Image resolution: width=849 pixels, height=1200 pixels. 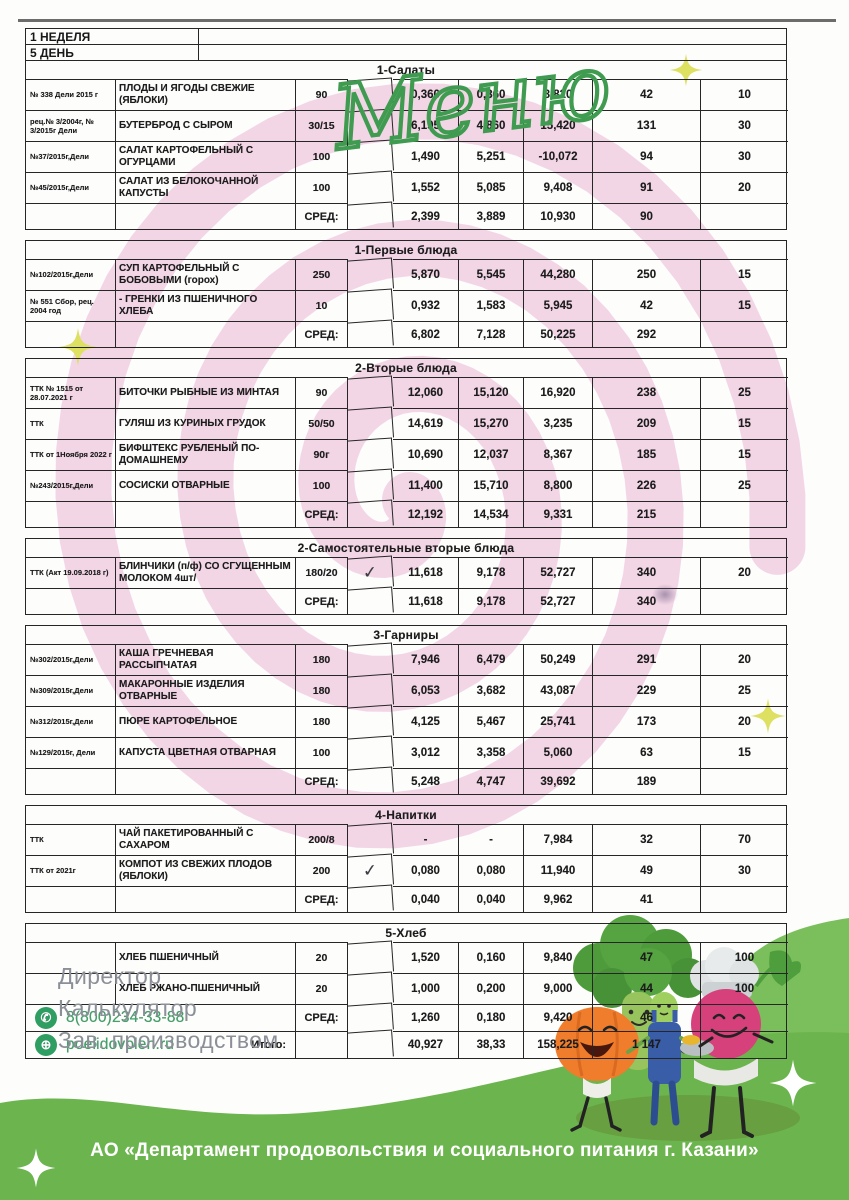 What do you see at coordinates (768, 716) in the screenshot?
I see `sparkle-yellow-right` at bounding box center [768, 716].